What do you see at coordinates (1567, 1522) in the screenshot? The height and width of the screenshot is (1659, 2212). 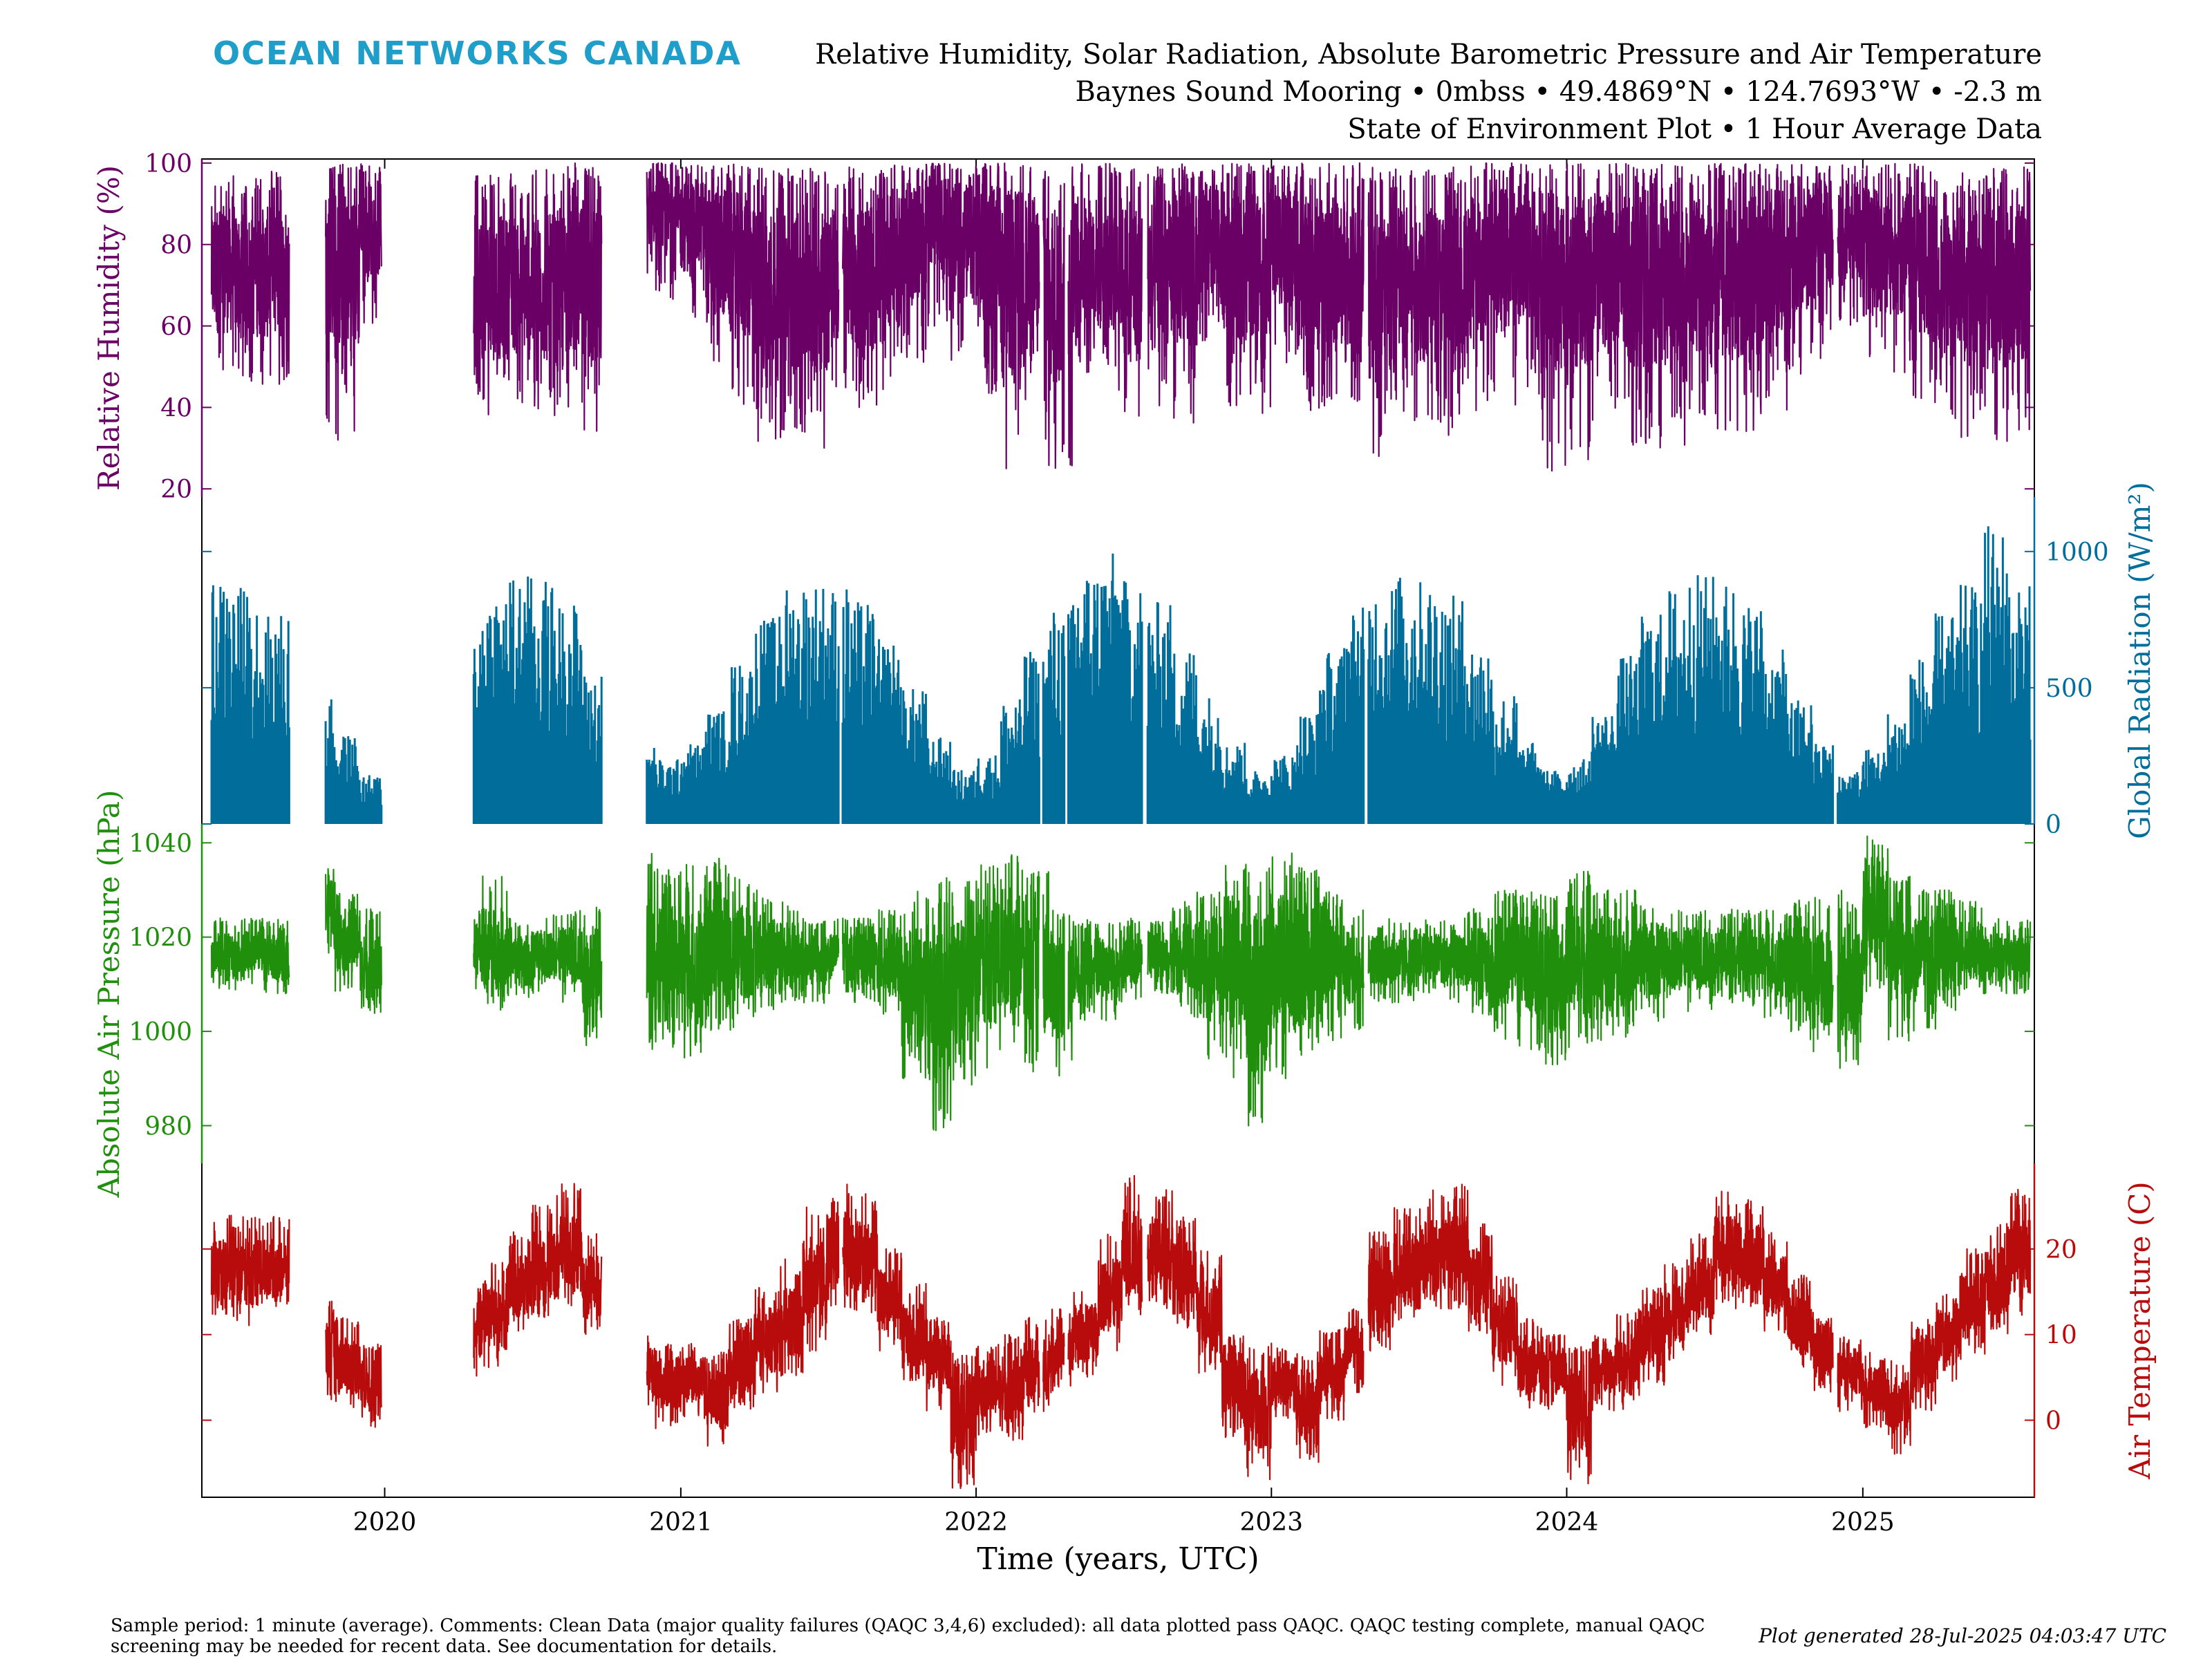 I see `x-tick-label: 2024` at bounding box center [1567, 1522].